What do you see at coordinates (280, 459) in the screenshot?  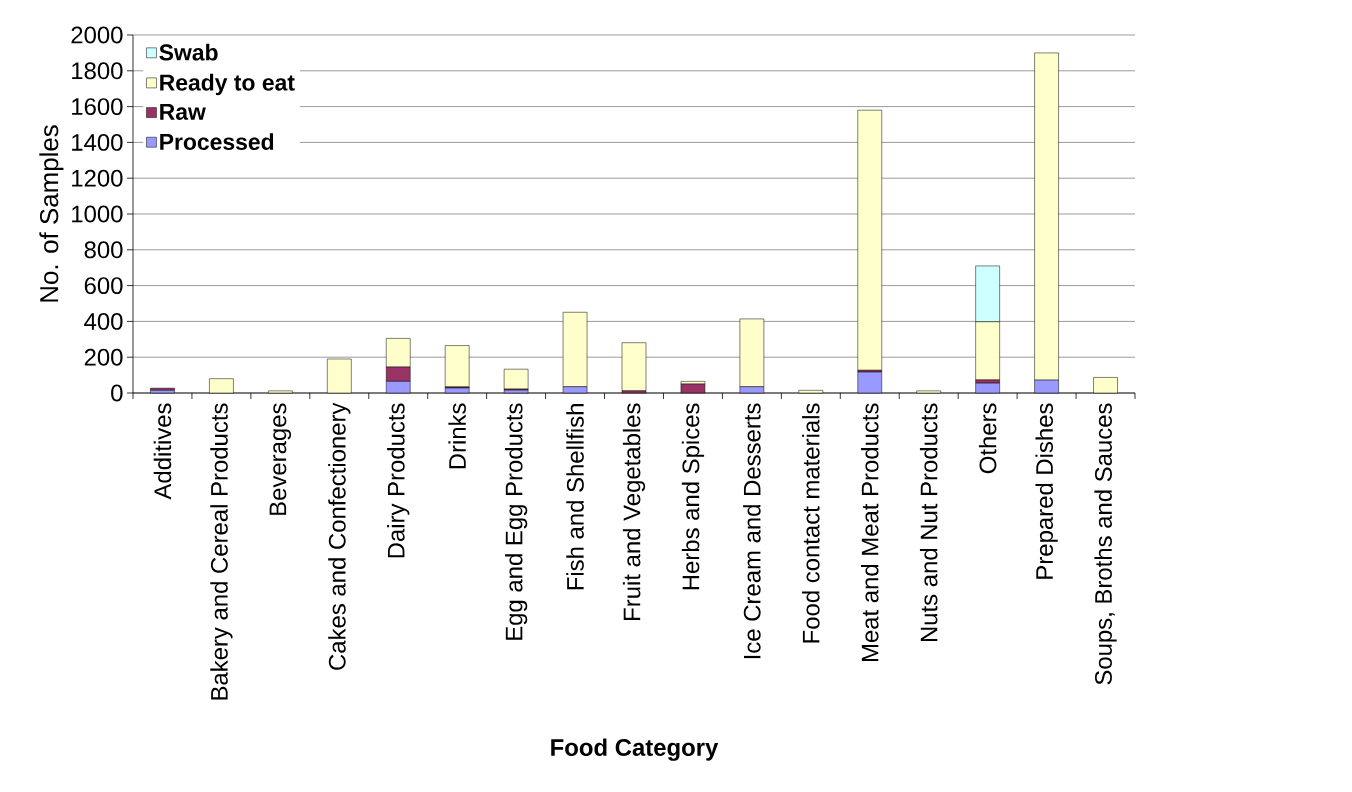 I see `x-tick-label: Beverages` at bounding box center [280, 459].